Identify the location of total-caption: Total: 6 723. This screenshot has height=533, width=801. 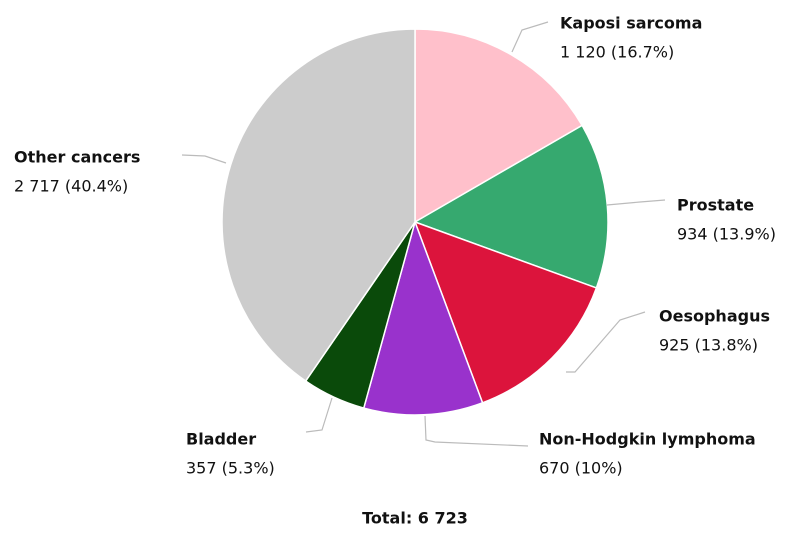
(415, 518).